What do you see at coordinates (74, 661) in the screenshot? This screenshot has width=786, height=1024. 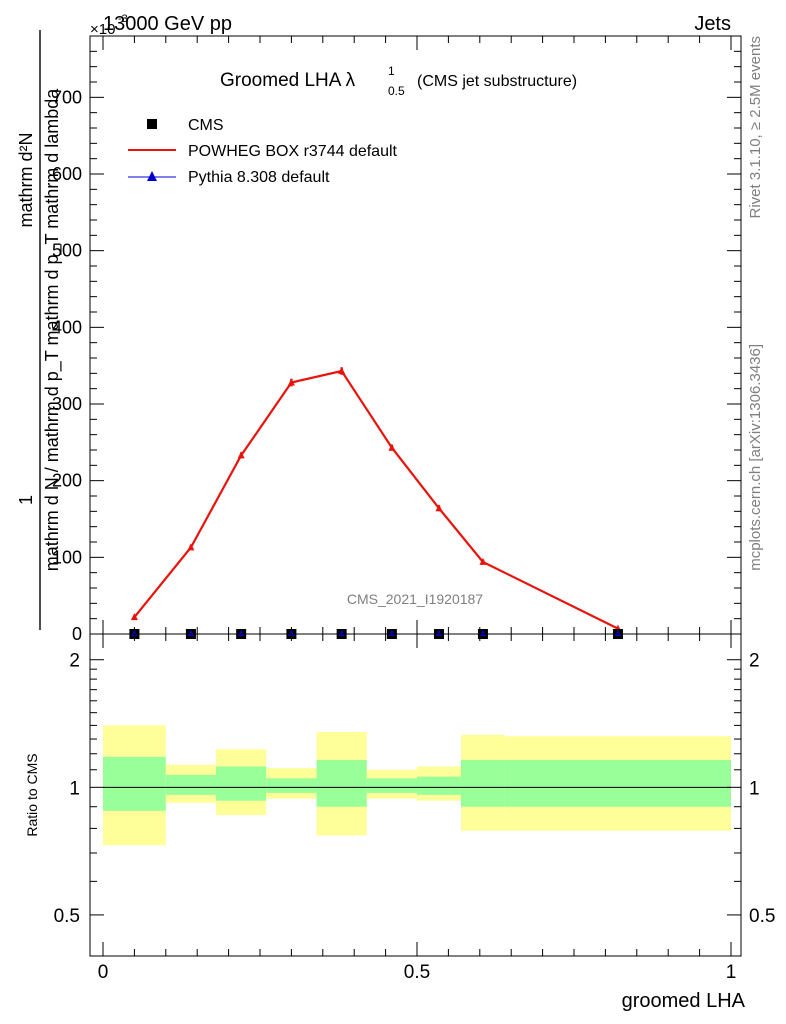 I see `ratio-ytick-label: 2` at bounding box center [74, 661].